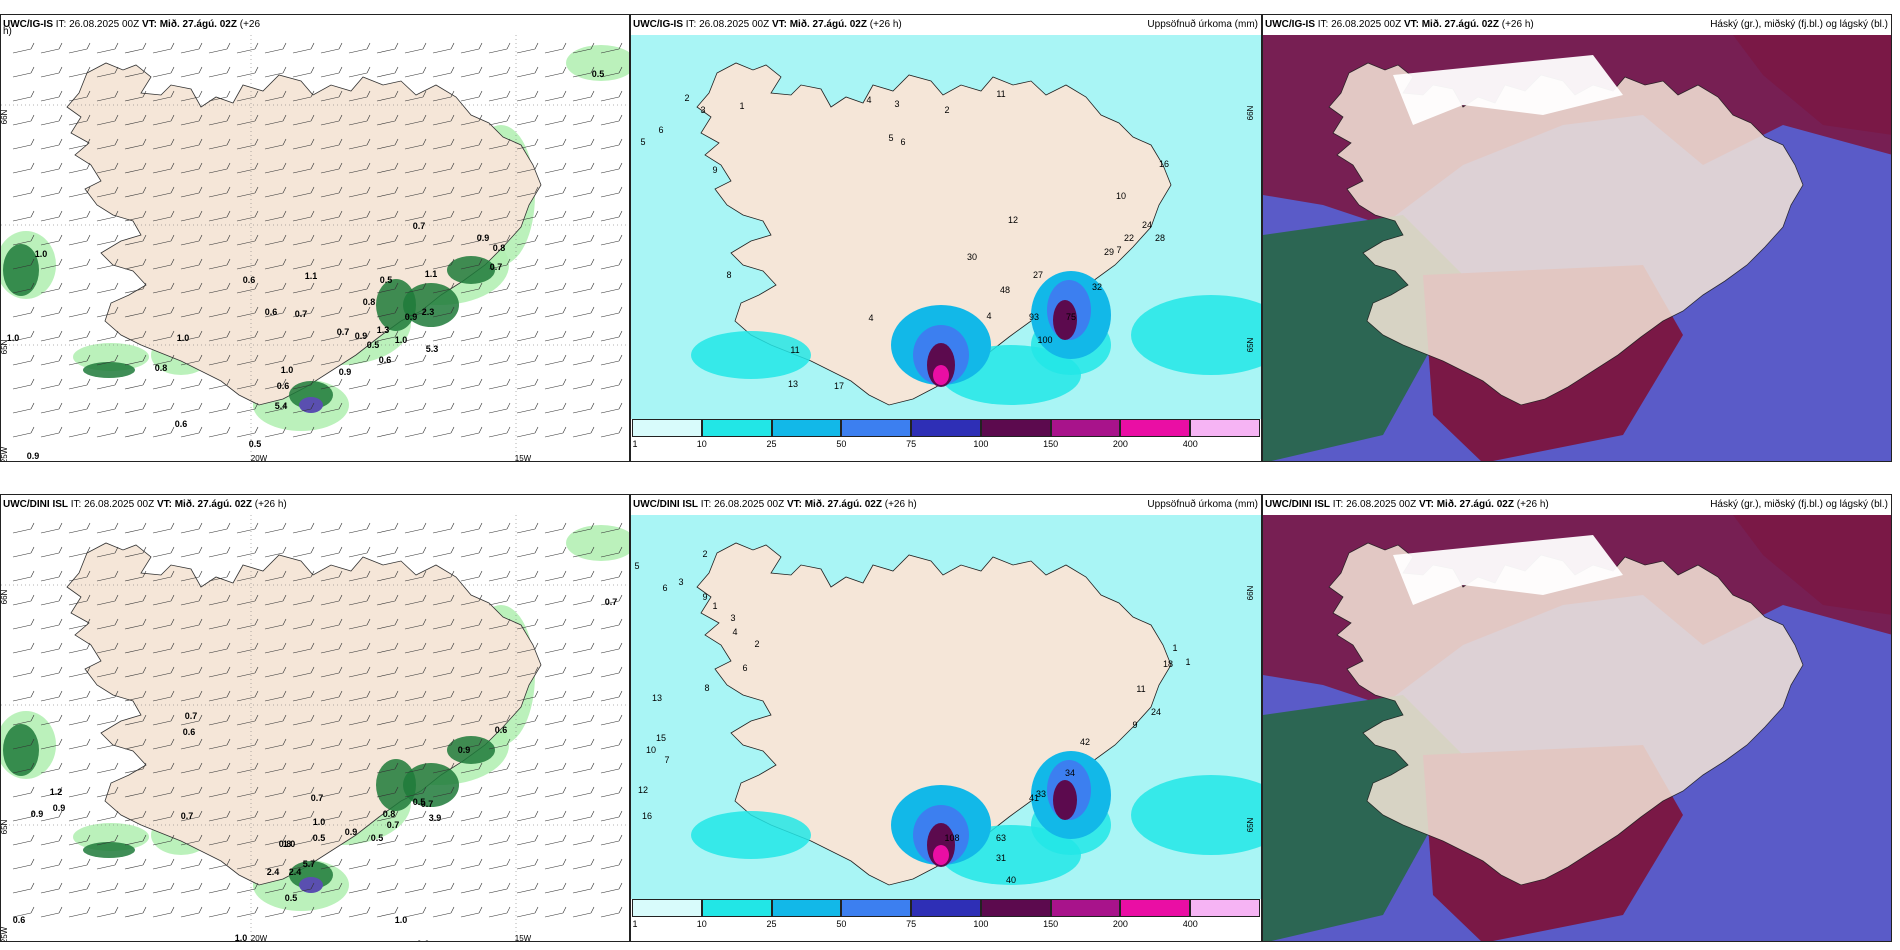 Image resolution: width=1900 pixels, height=950 pixels. Describe the element at coordinates (5, 453) in the screenshot. I see `graticule-label: 25W` at that location.